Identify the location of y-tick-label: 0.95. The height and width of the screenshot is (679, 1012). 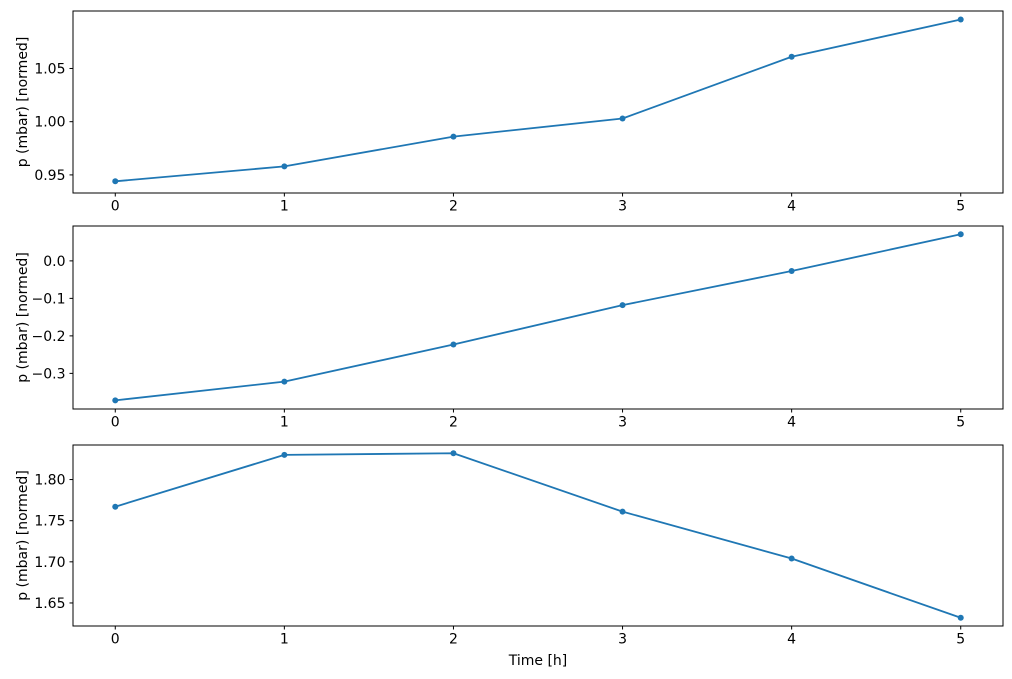
(49, 176).